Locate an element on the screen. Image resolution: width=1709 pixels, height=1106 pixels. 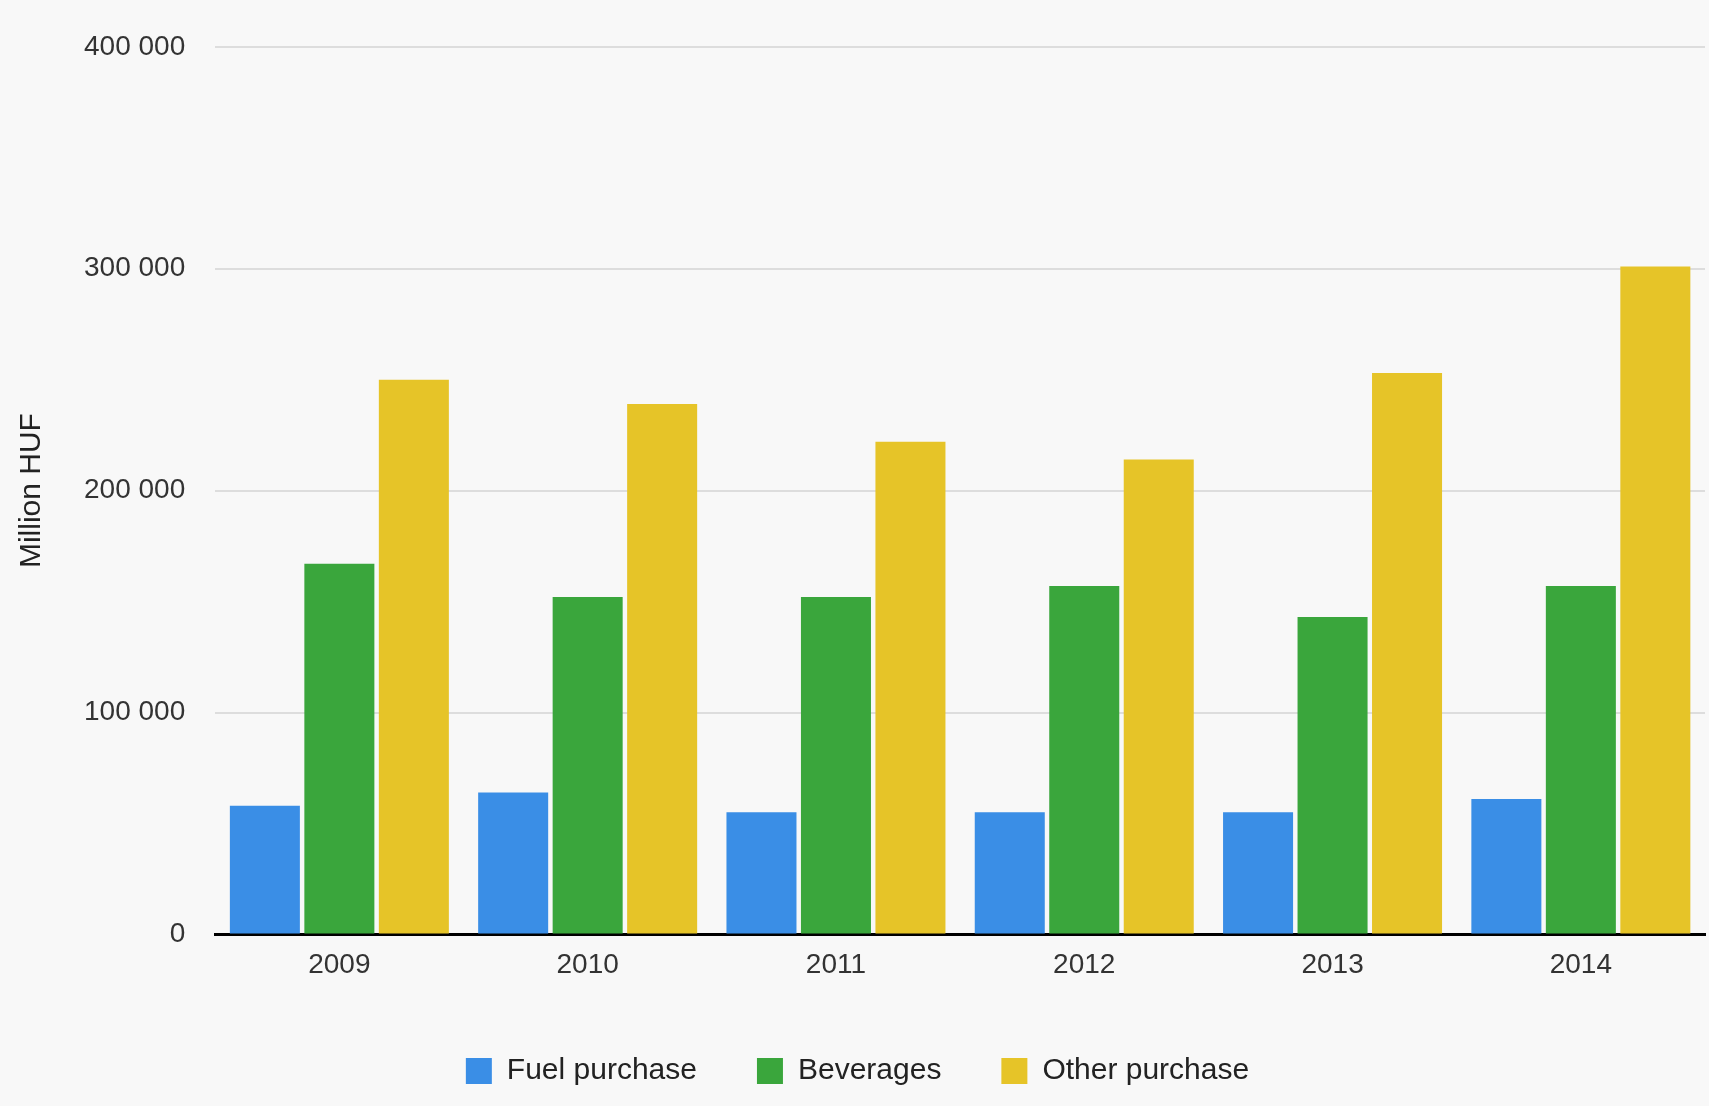
y-axis-title: Million HUF is located at coordinates (30, 491).